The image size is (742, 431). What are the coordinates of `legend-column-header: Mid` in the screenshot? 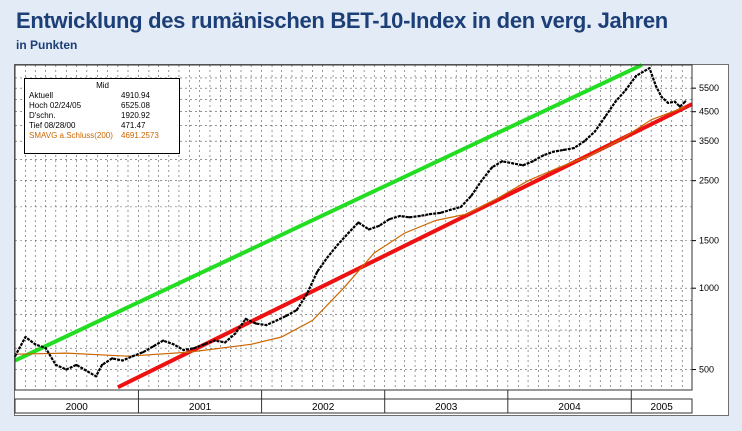 It's located at (102, 85).